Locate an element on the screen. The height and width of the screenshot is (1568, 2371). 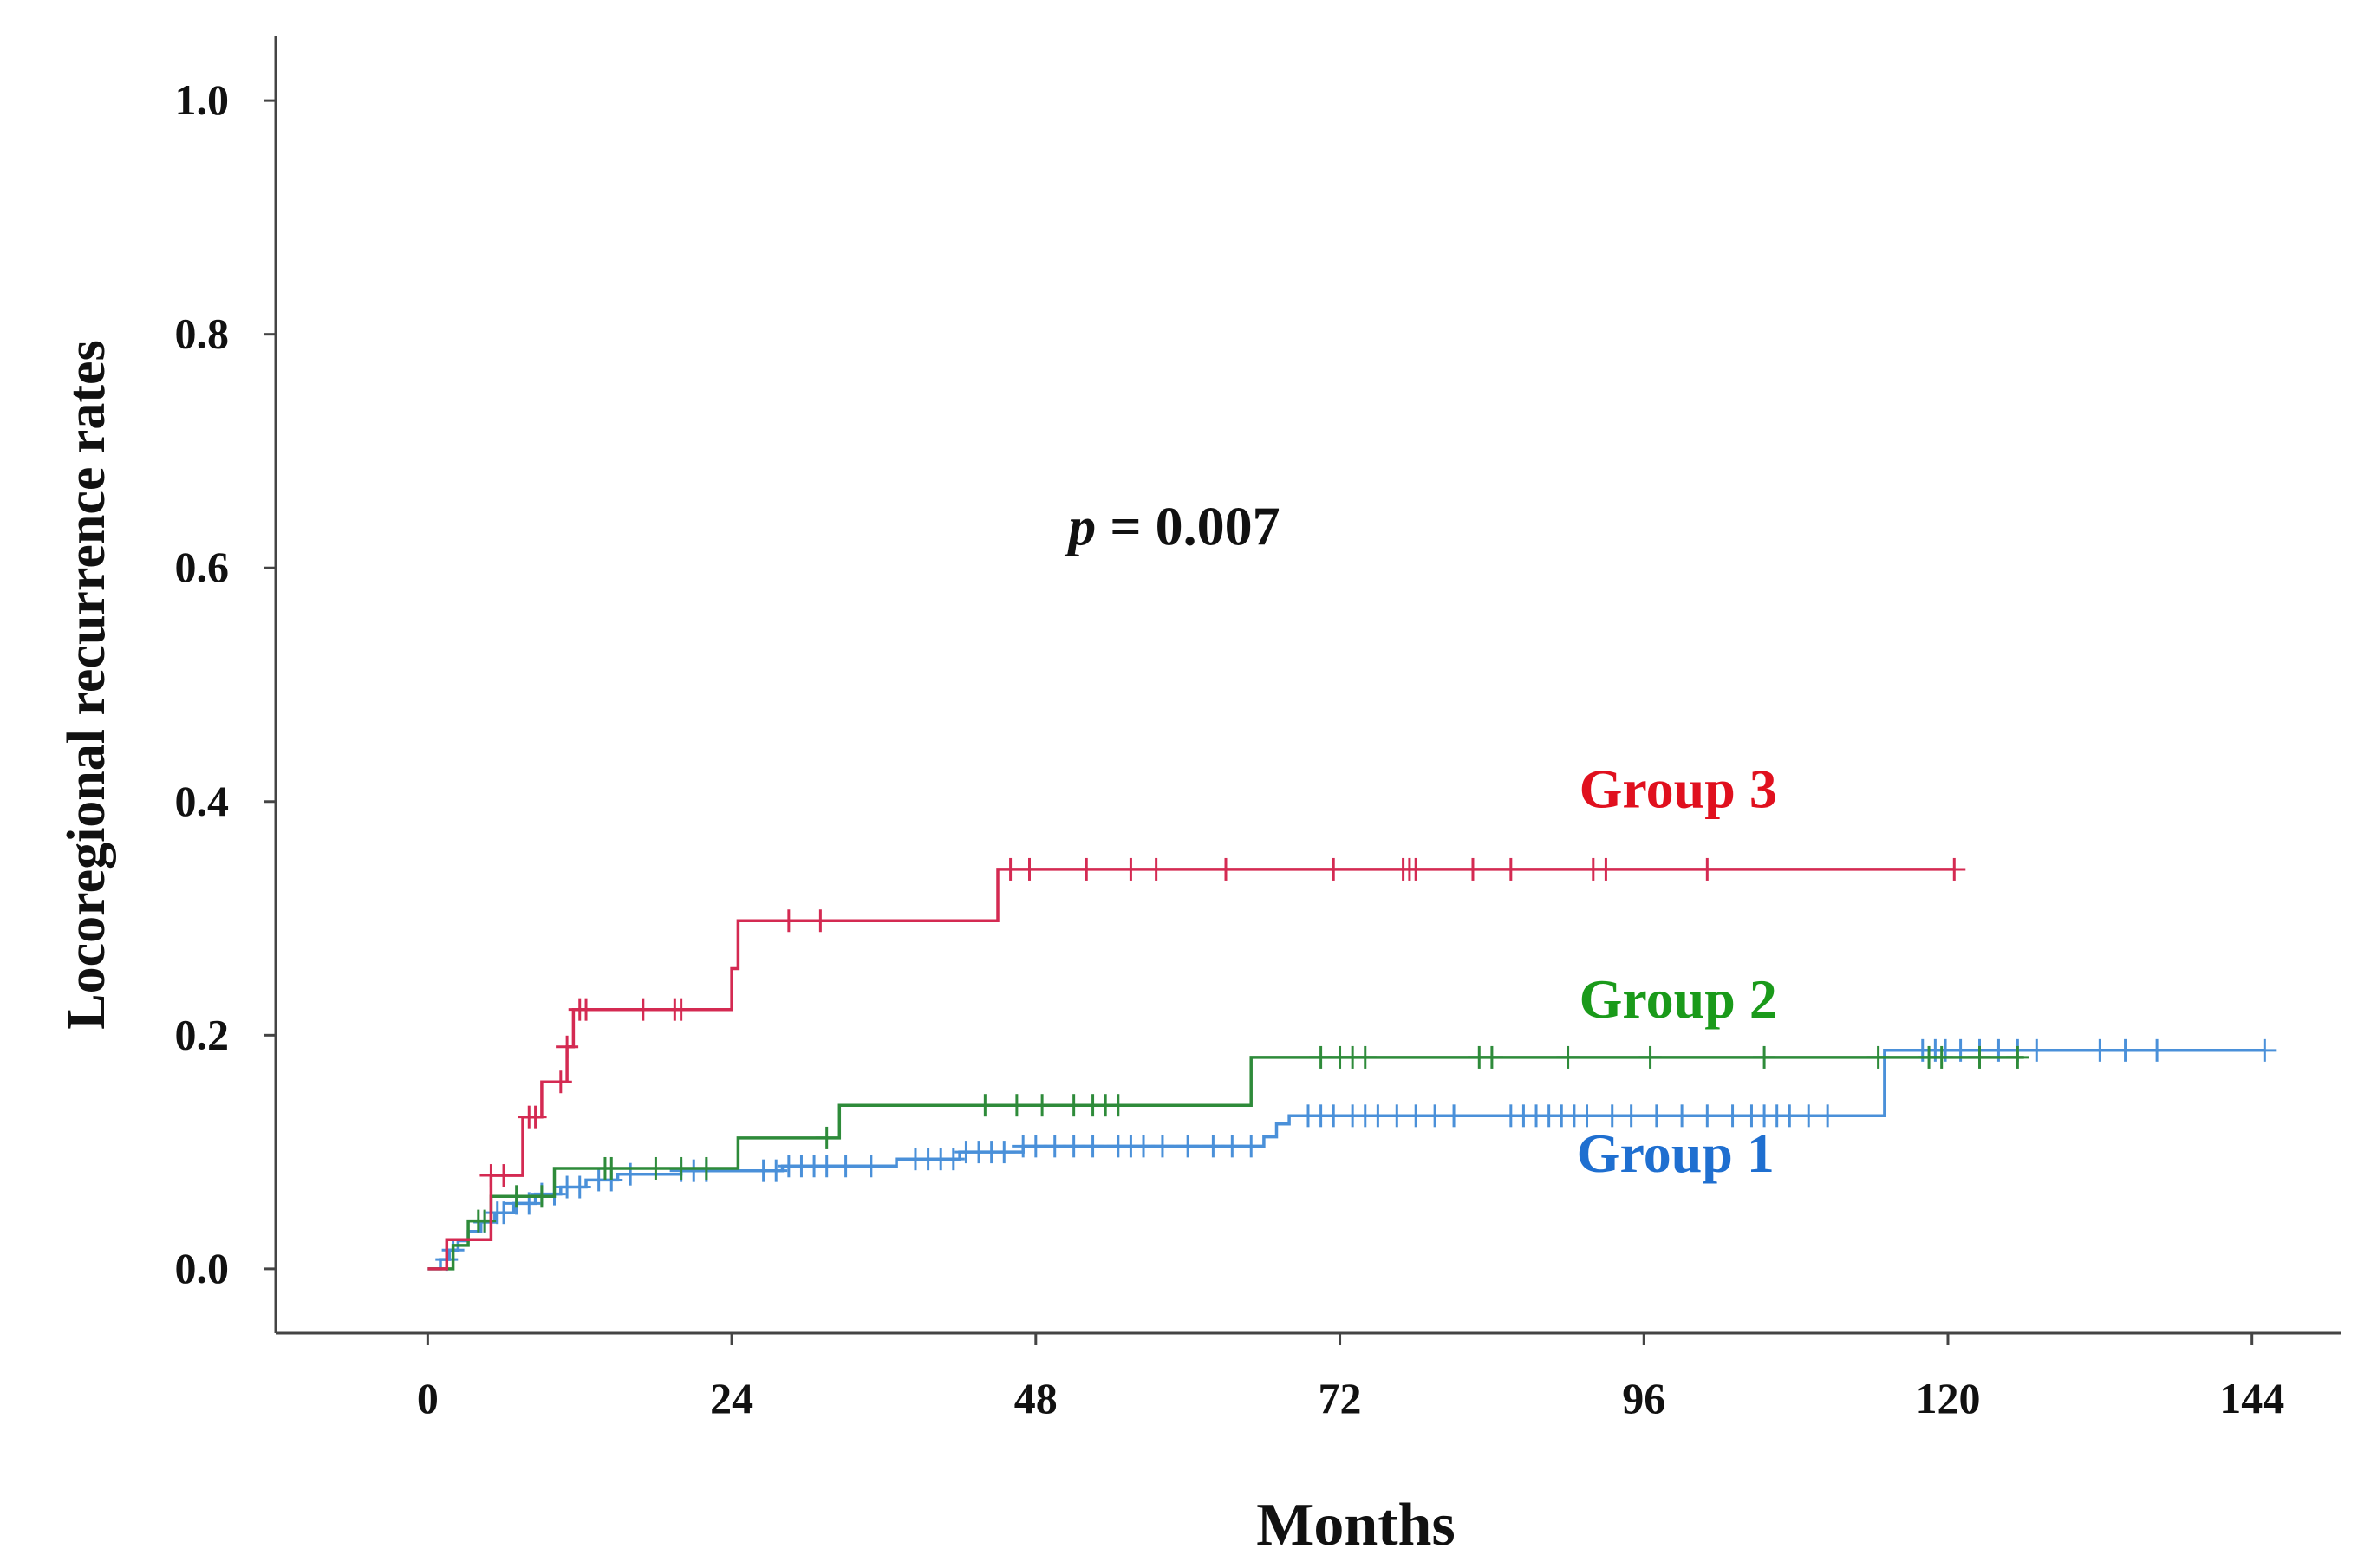
y-tick-label: 0.6 is located at coordinates (203, 567).